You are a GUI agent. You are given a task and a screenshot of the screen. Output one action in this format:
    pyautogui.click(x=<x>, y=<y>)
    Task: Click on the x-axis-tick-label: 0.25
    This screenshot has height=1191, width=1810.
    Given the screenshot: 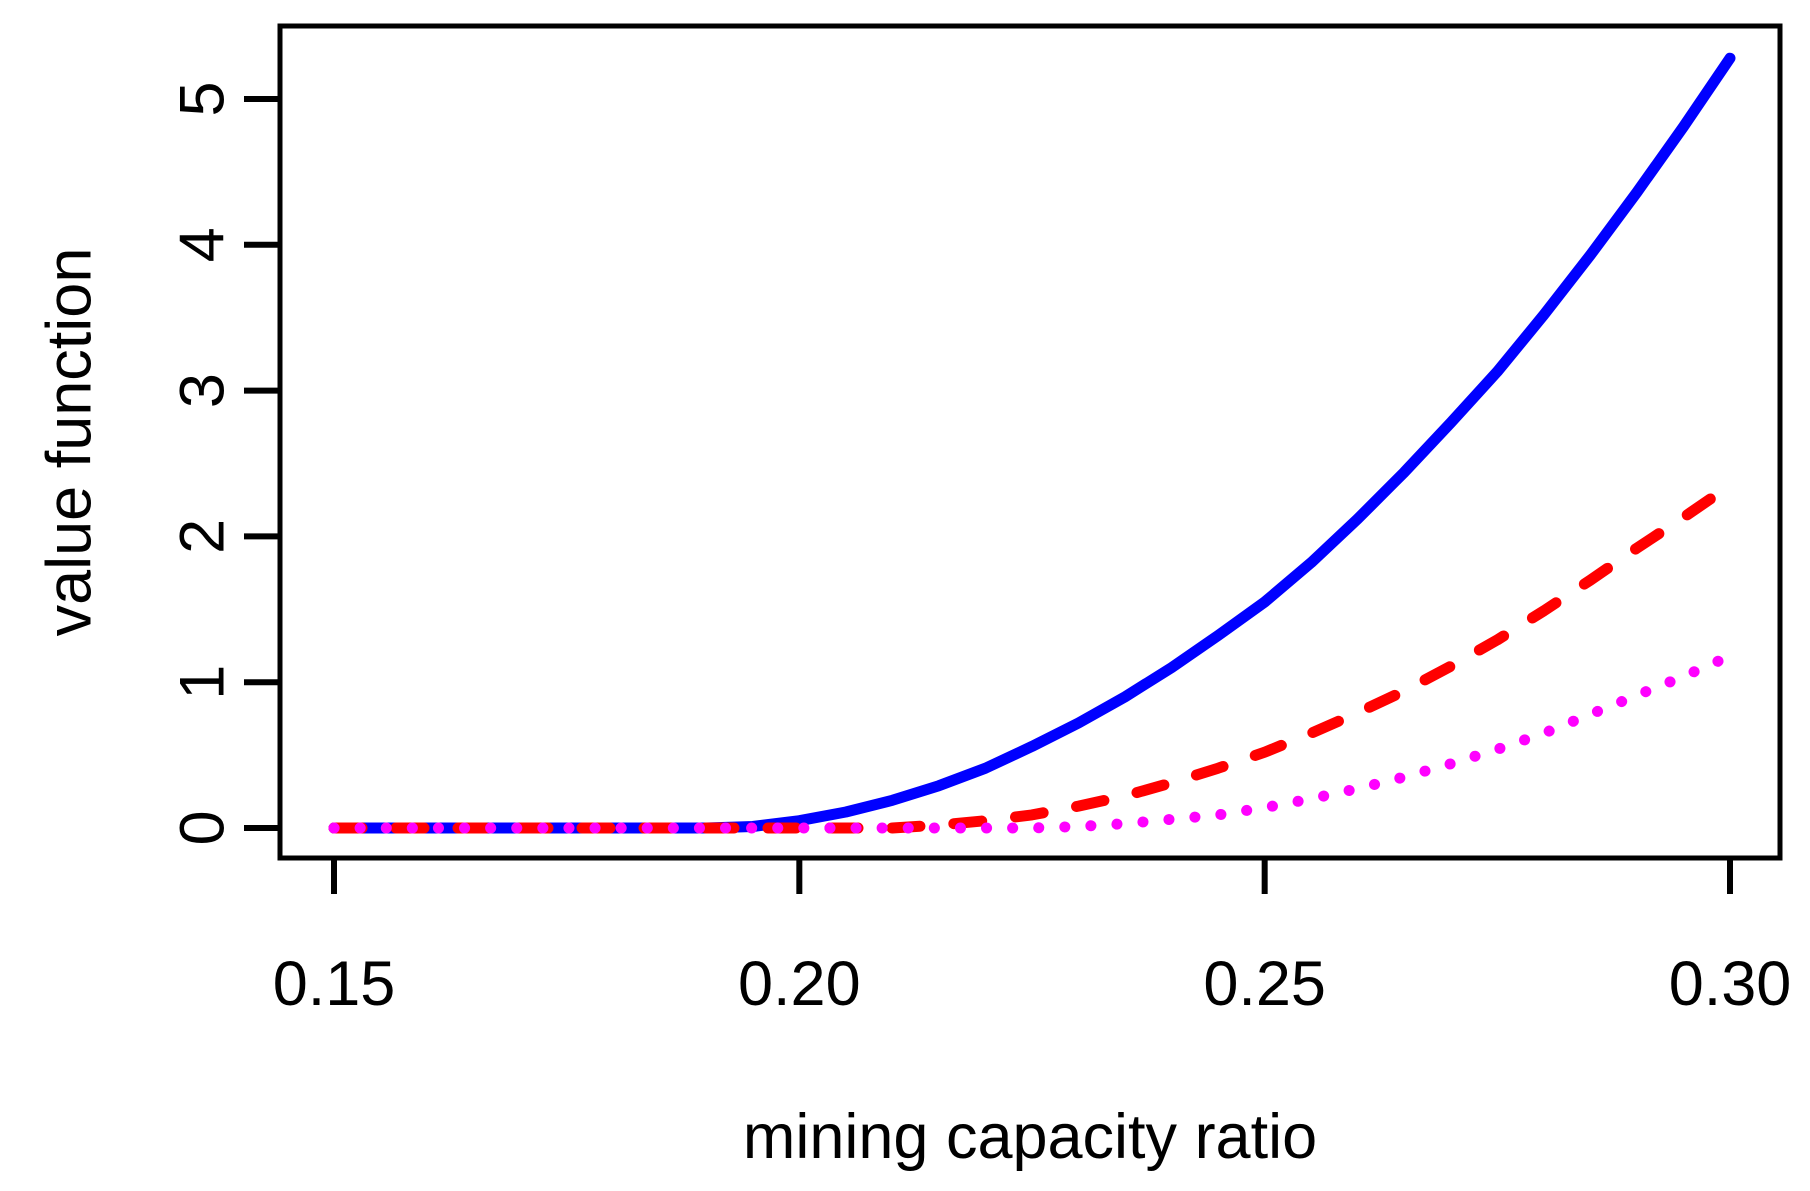 What is the action you would take?
    pyautogui.click(x=1264, y=984)
    